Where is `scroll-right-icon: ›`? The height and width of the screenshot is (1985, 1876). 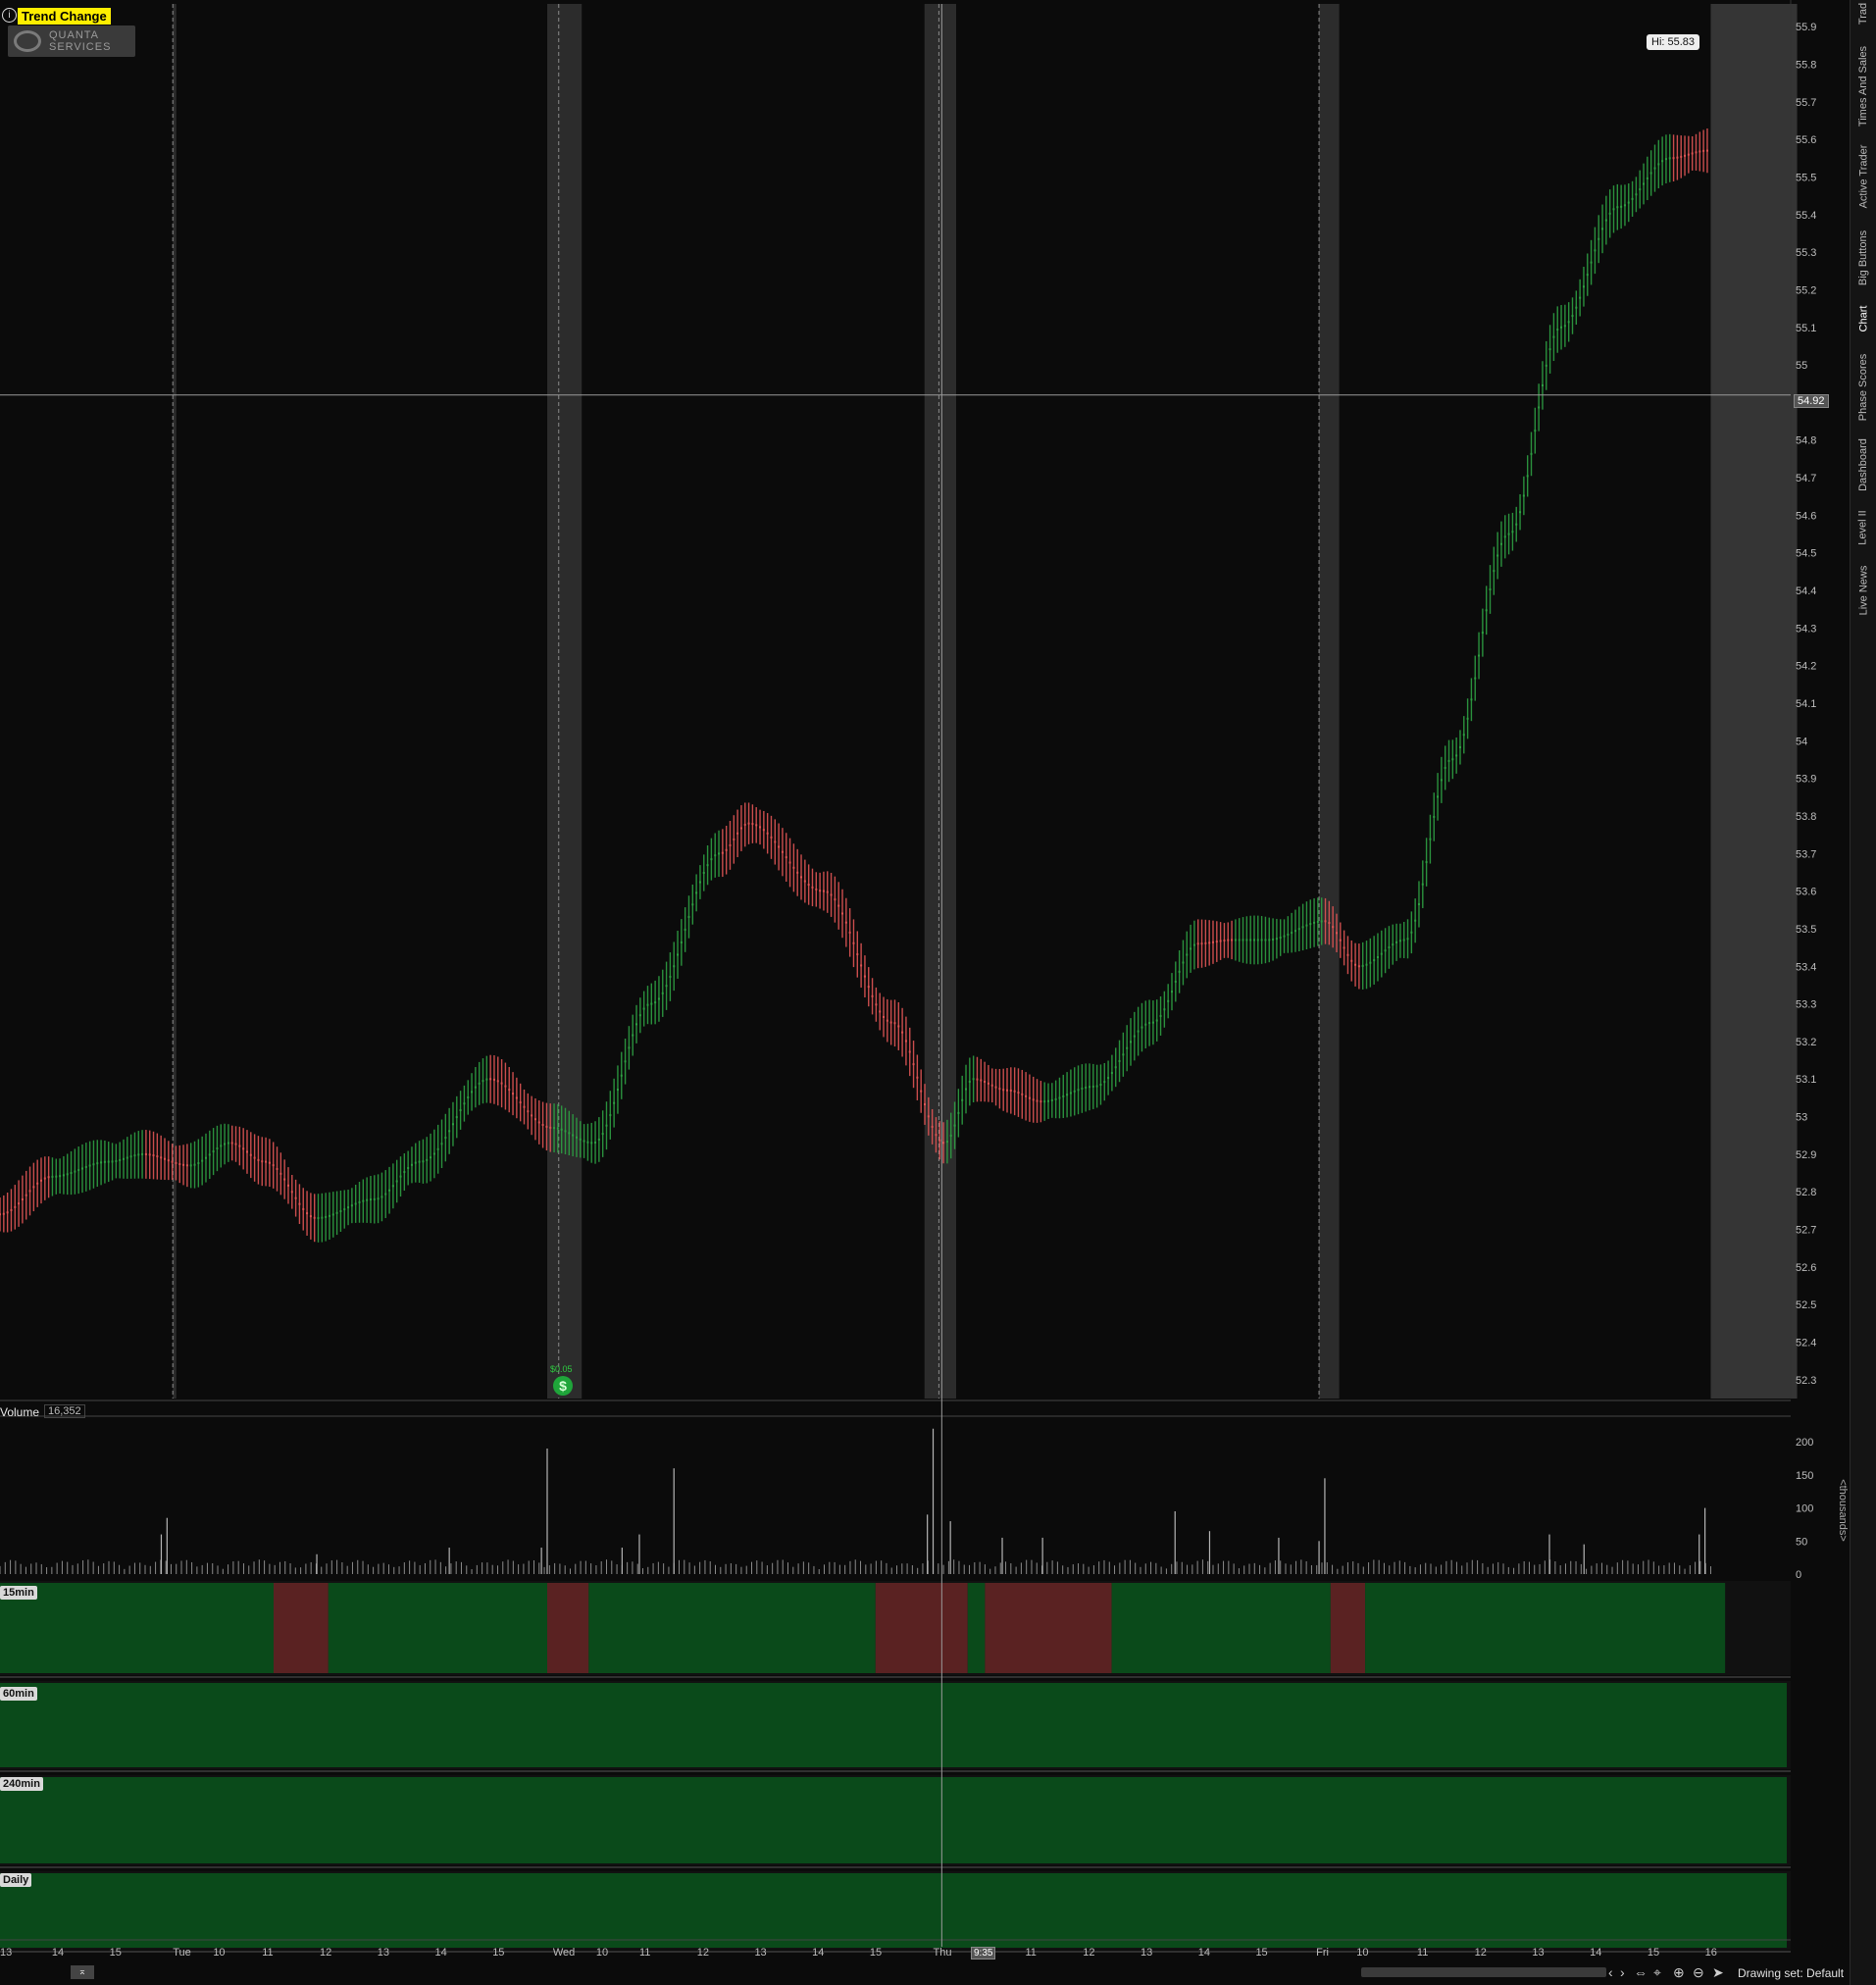
scroll-right-icon: › is located at coordinates (1622, 1972).